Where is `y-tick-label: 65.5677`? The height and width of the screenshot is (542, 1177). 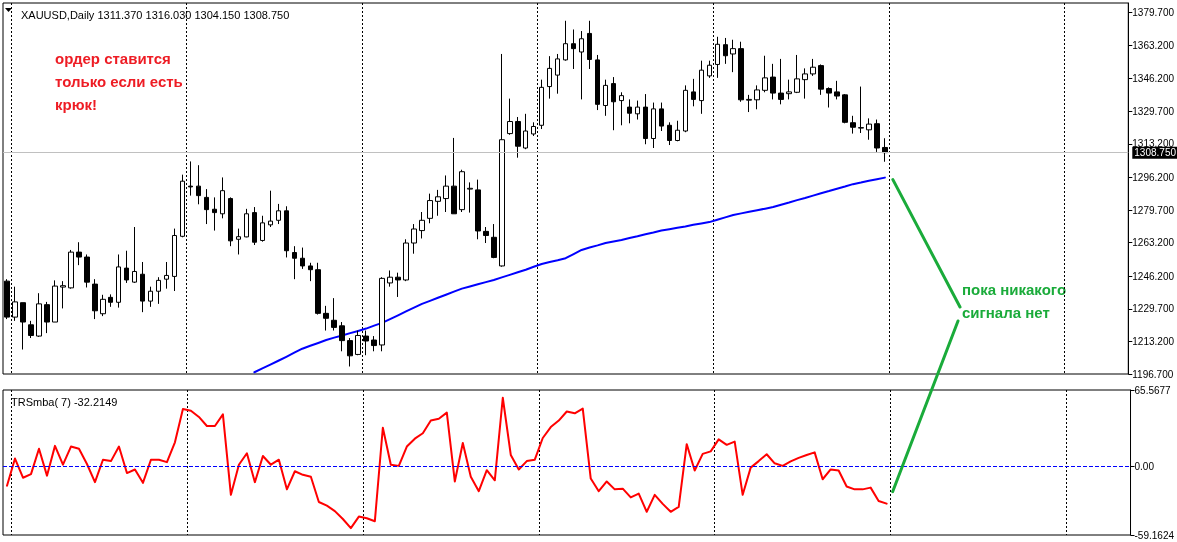
y-tick-label: 65.5677 is located at coordinates (1153, 390).